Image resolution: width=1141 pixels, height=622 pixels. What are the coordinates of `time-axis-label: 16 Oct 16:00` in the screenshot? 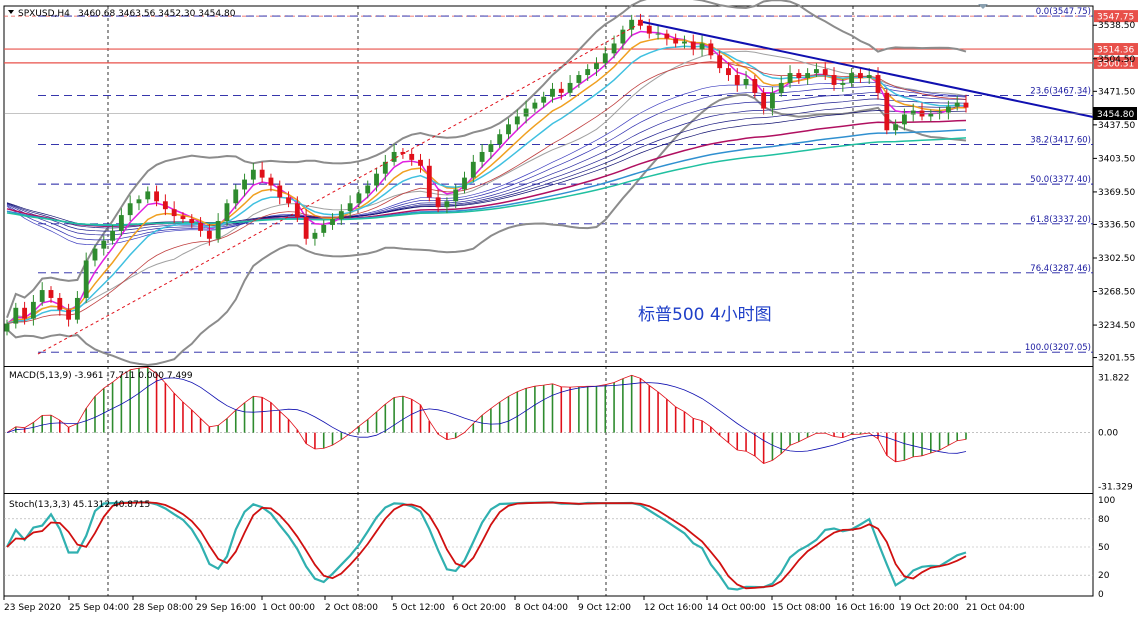 It's located at (865, 608).